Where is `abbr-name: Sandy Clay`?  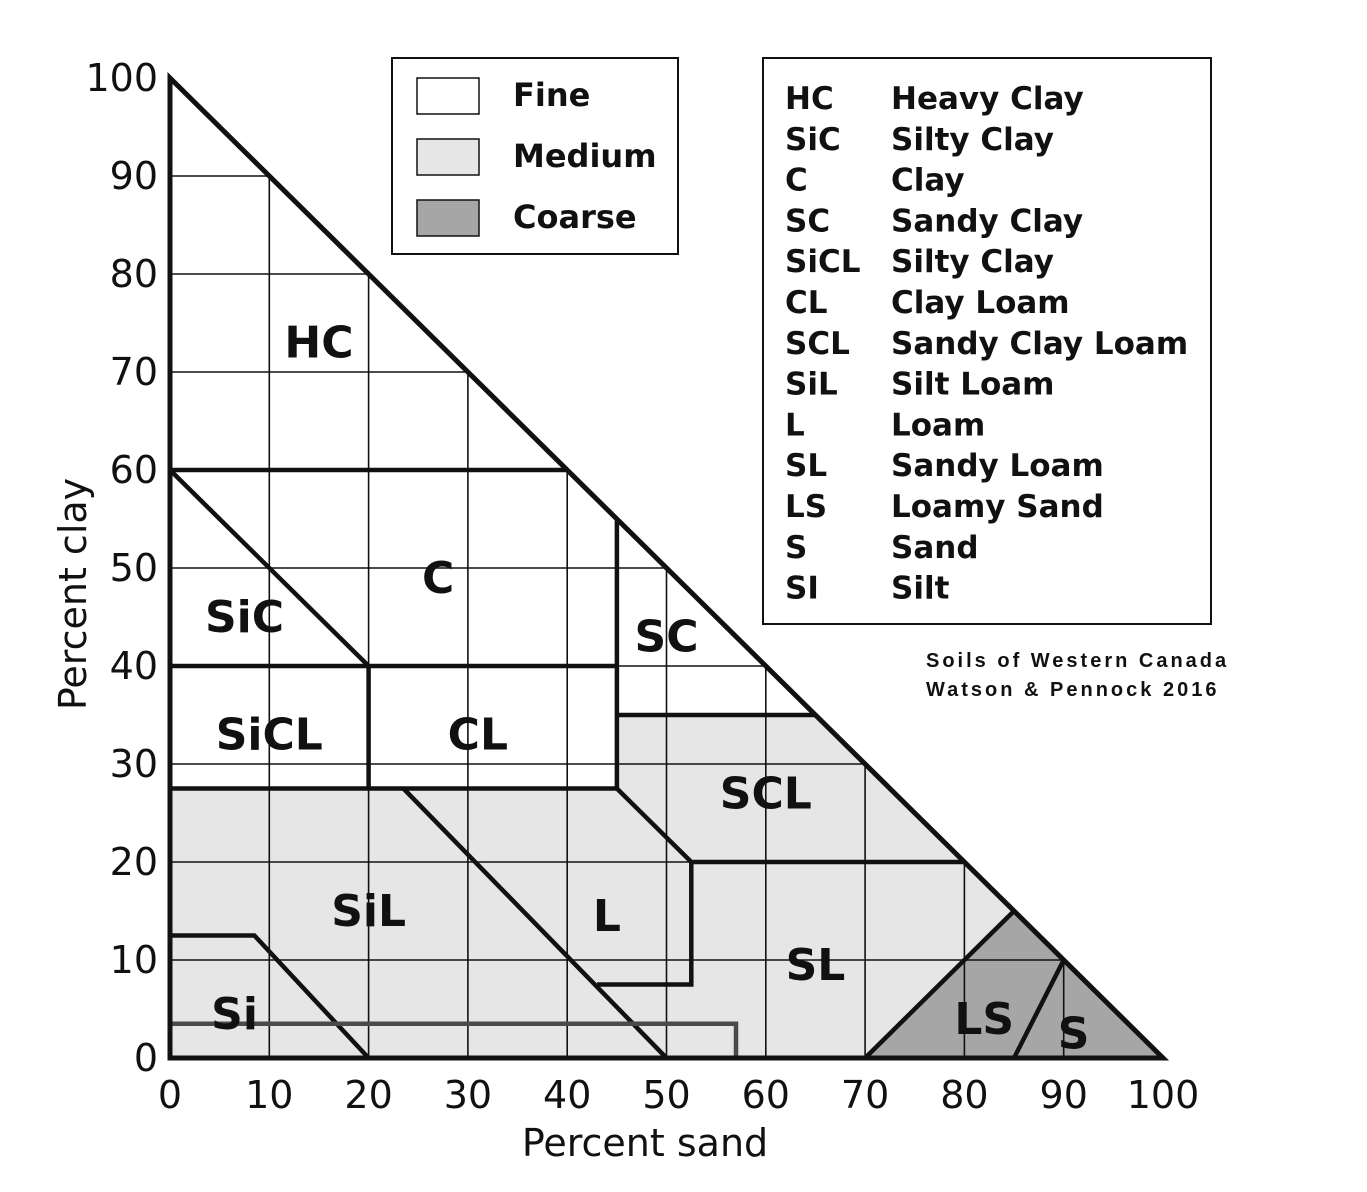 abbr-name: Sandy Clay is located at coordinates (987, 221).